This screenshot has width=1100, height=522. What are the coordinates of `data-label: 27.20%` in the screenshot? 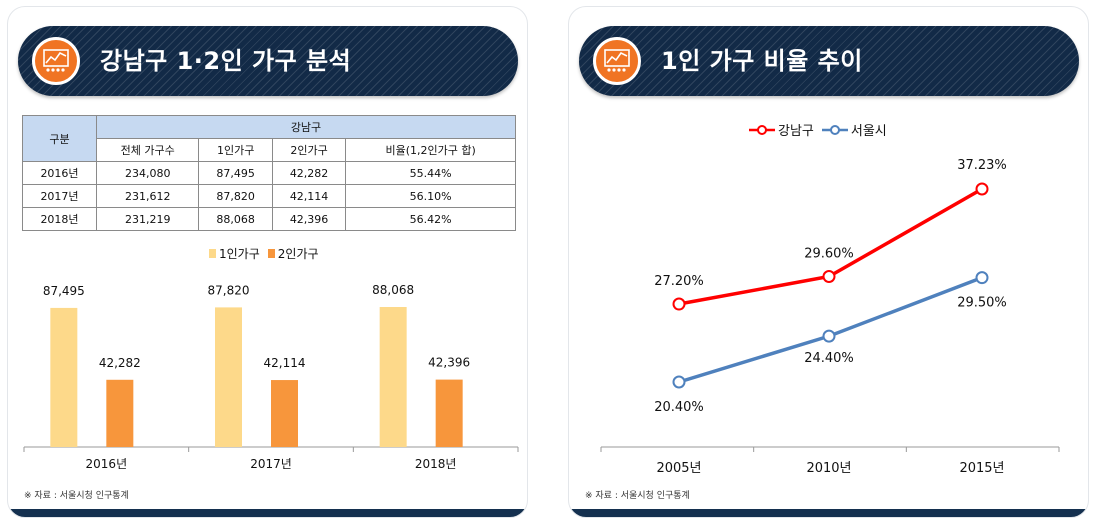 It's located at (679, 281).